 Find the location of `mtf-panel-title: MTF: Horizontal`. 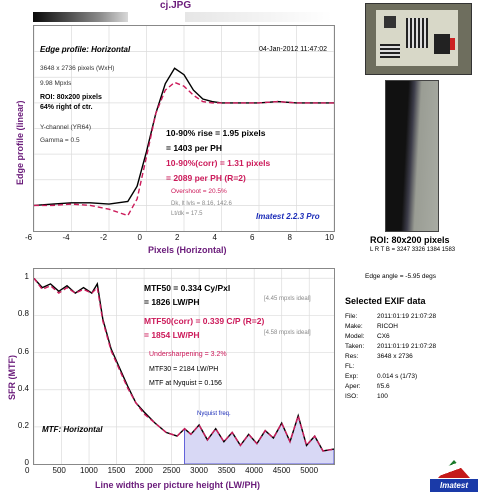

mtf-panel-title: MTF: Horizontal is located at coordinates (72, 429).